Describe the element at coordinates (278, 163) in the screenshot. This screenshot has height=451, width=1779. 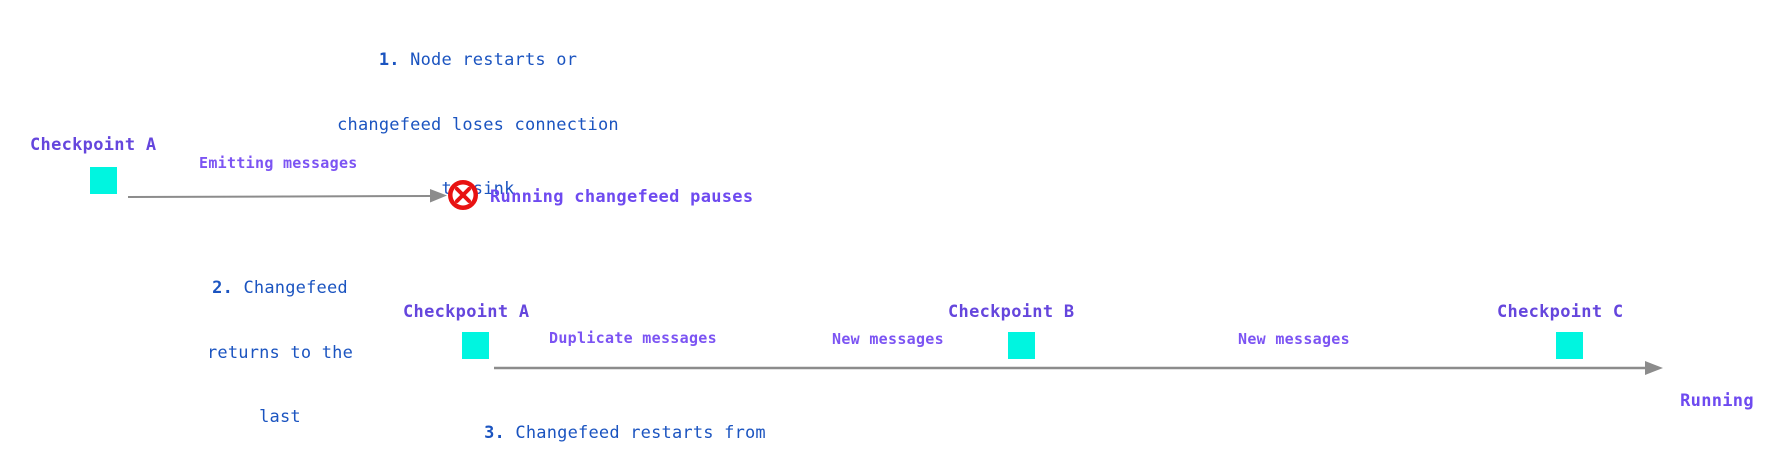
I see `emitting-messages-label: Emitting messages` at that location.